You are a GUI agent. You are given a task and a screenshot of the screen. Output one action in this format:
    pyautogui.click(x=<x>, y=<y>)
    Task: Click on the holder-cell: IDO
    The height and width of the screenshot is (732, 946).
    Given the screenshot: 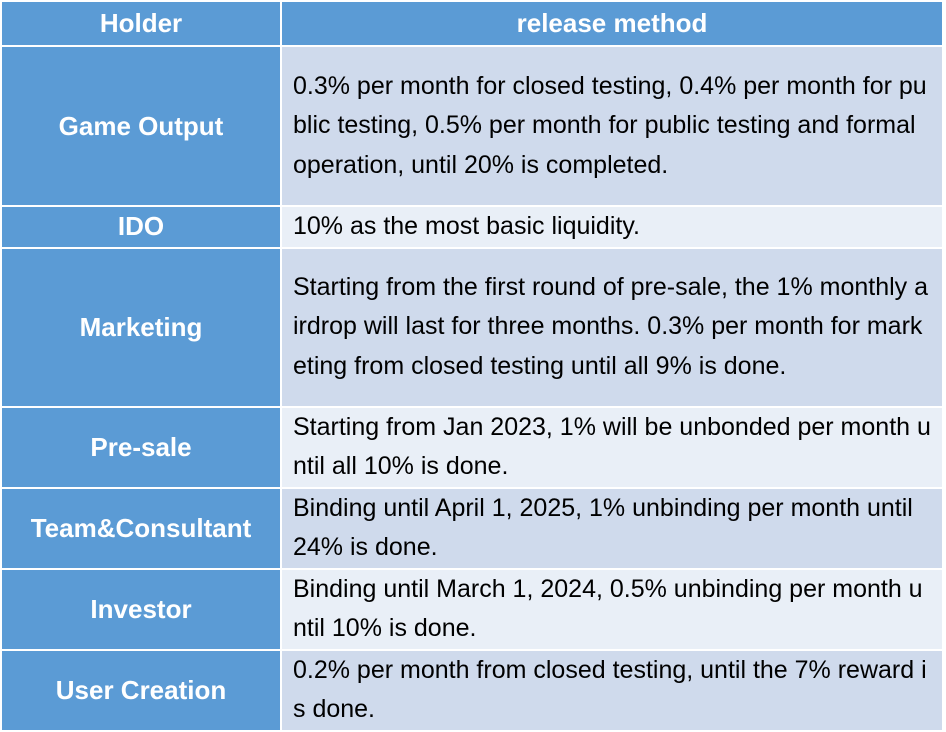 What is the action you would take?
    pyautogui.click(x=141, y=227)
    